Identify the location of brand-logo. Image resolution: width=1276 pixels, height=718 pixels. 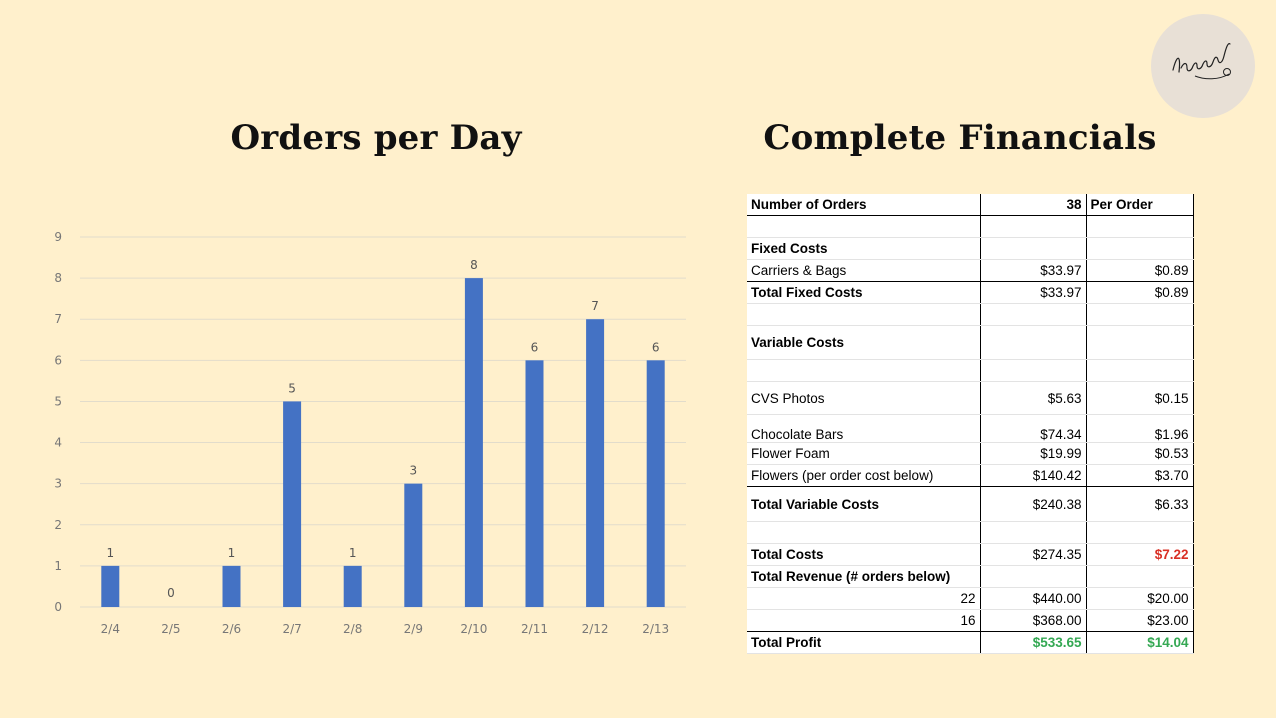
(1203, 66).